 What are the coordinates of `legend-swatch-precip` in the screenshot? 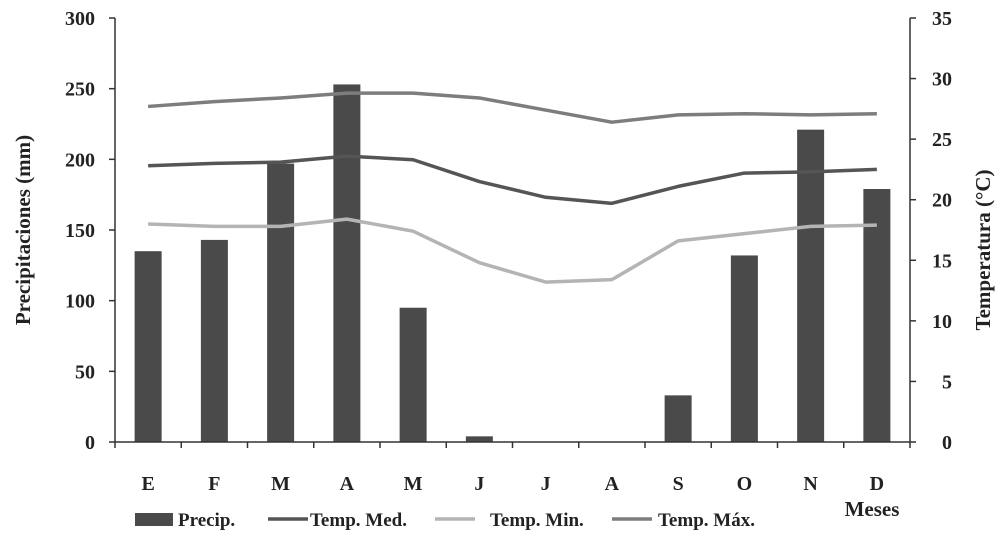 It's located at (154, 519).